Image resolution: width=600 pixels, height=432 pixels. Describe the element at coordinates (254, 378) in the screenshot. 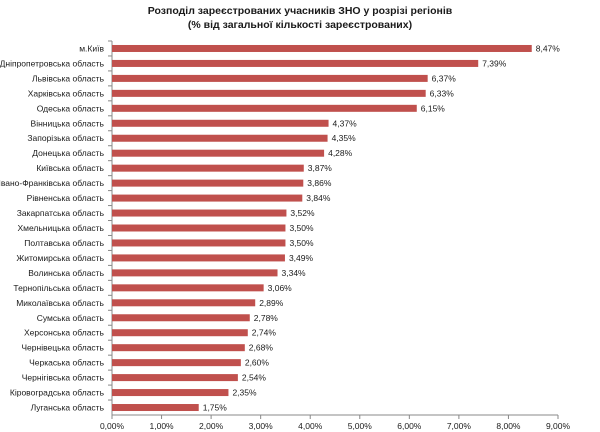

I see `data-label: 2,54%` at that location.